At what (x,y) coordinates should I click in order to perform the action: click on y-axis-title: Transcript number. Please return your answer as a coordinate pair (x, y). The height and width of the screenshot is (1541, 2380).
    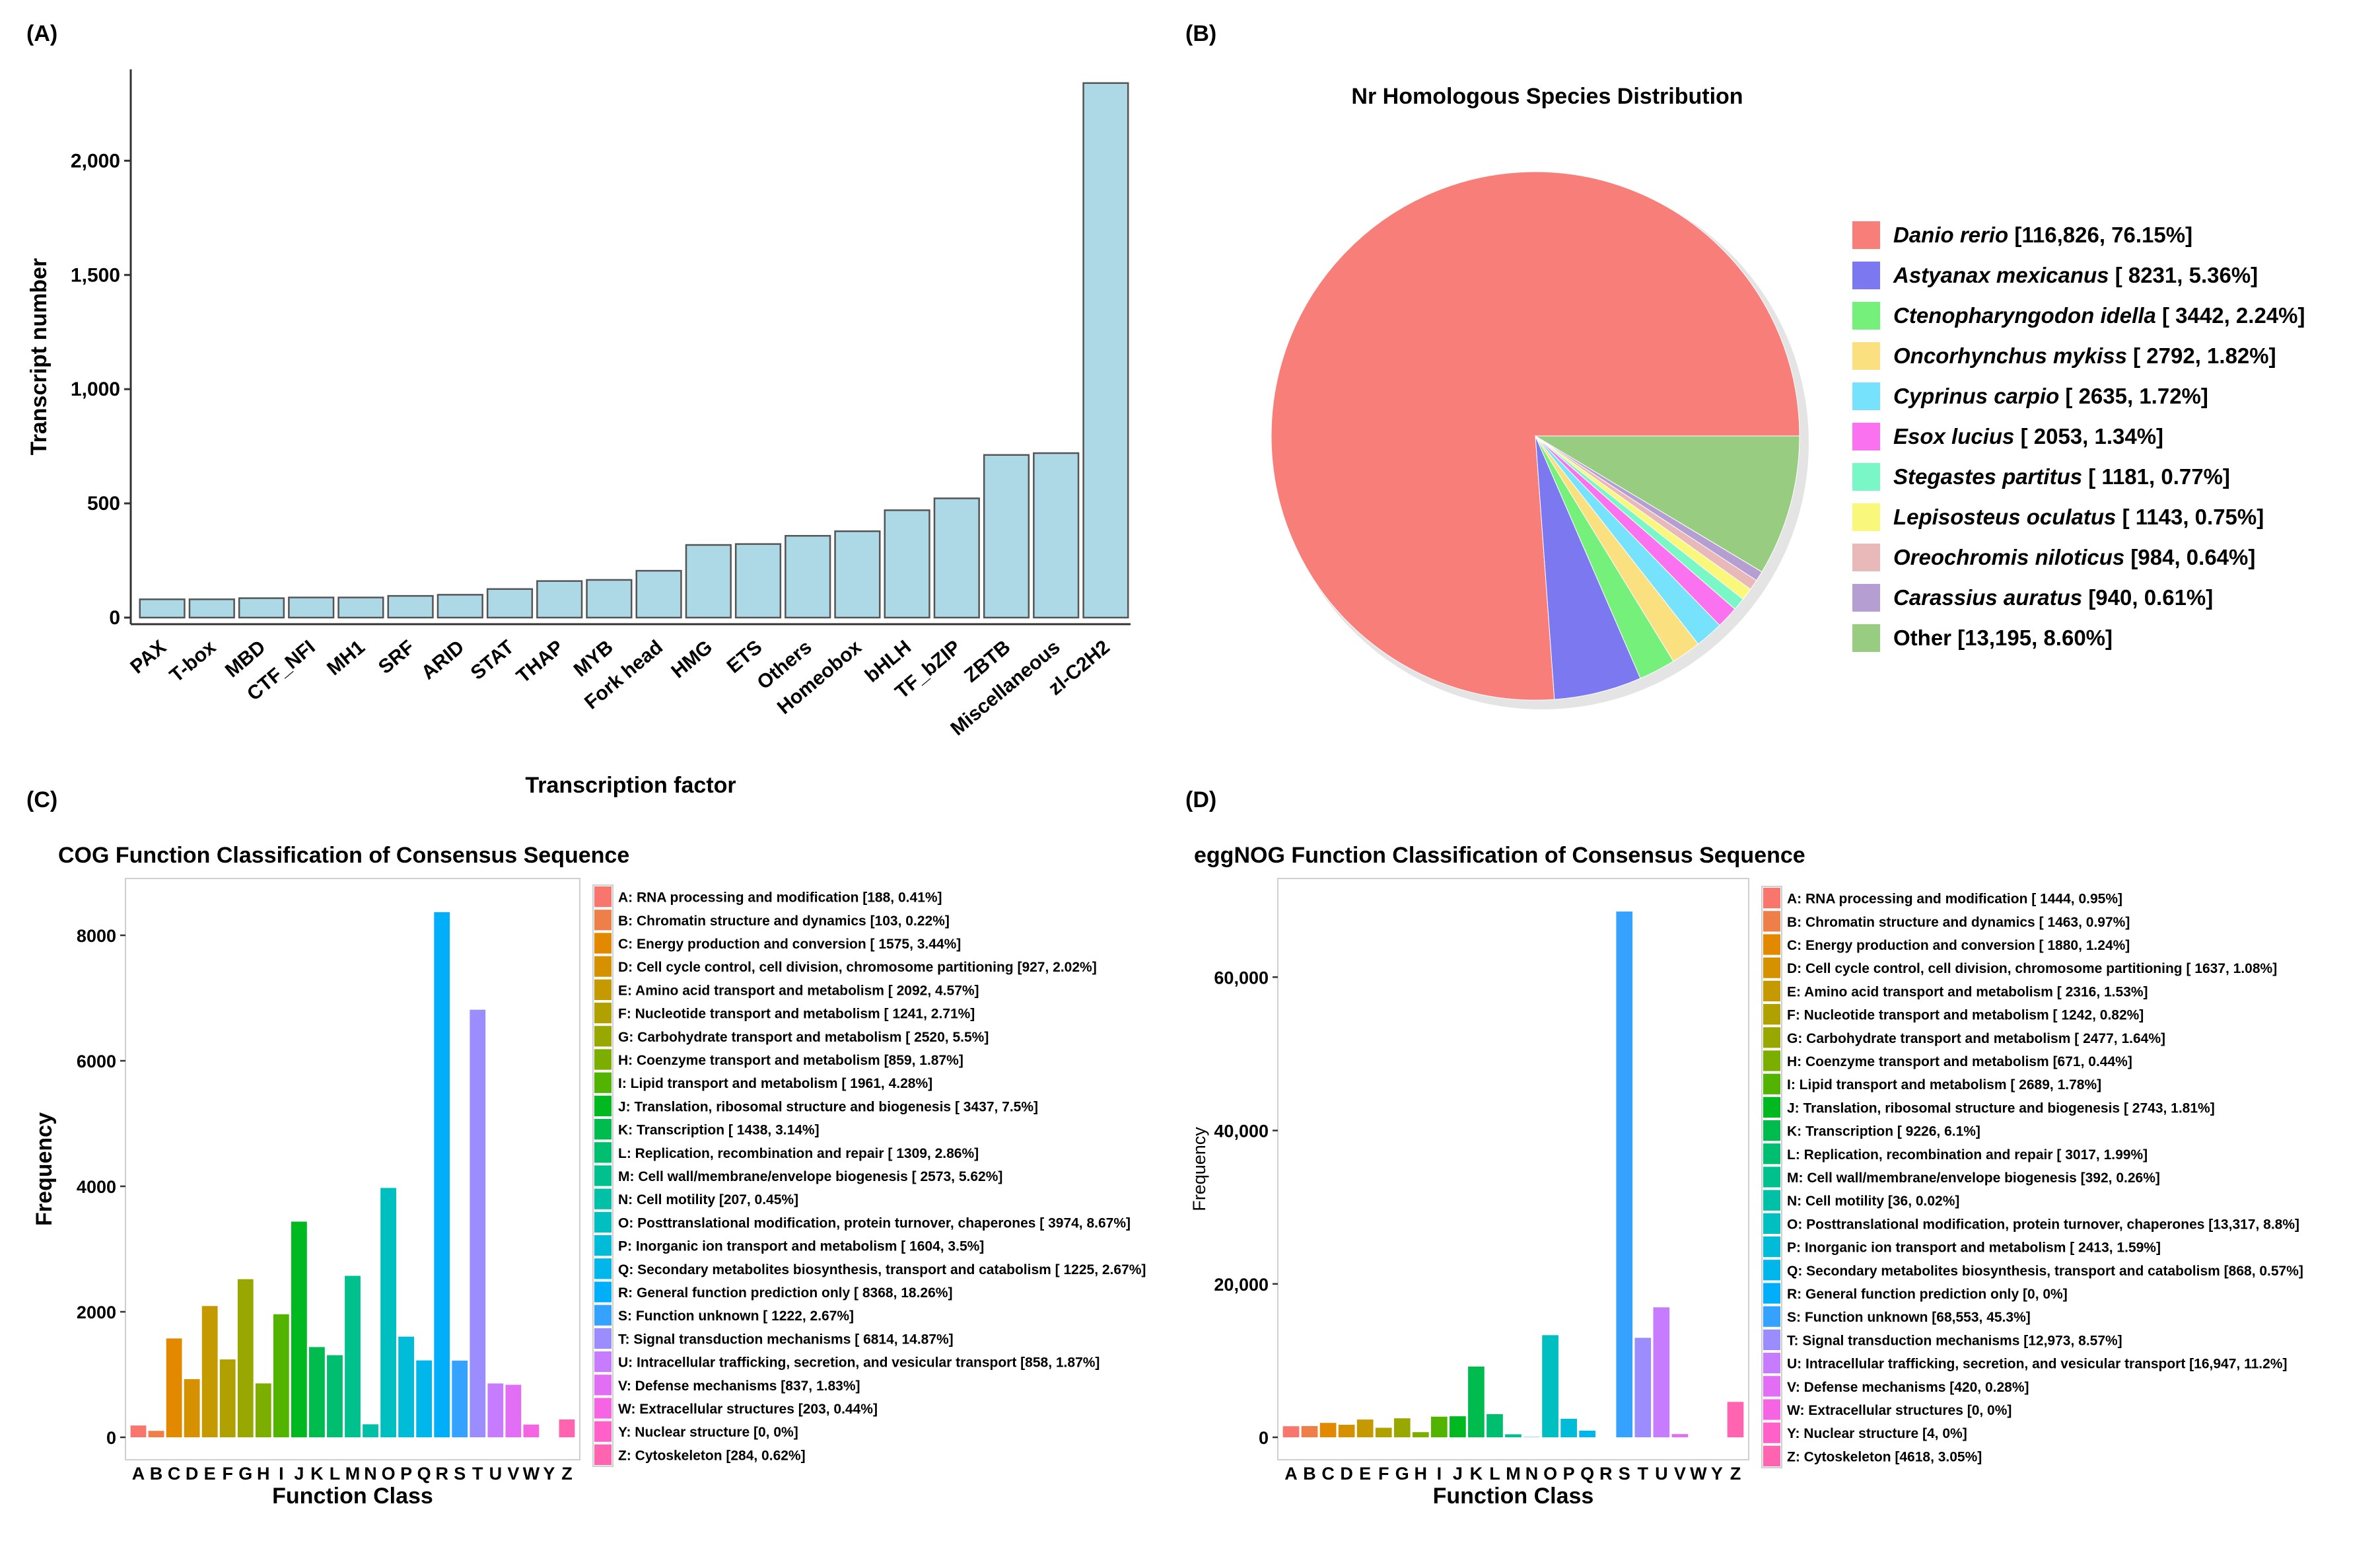
    Looking at the image, I should click on (39, 357).